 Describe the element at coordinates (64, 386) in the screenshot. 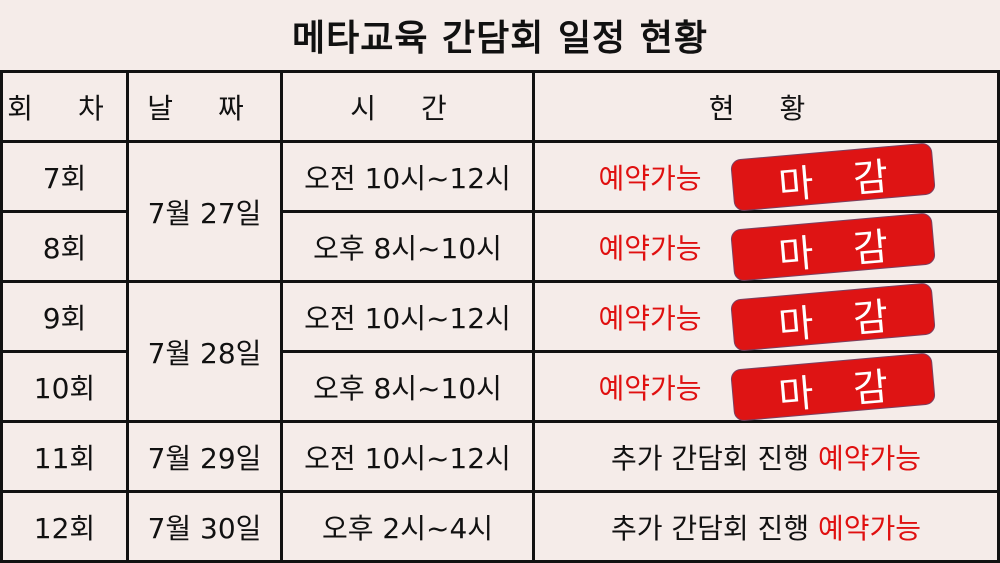

I see `round-cell: 10회` at that location.